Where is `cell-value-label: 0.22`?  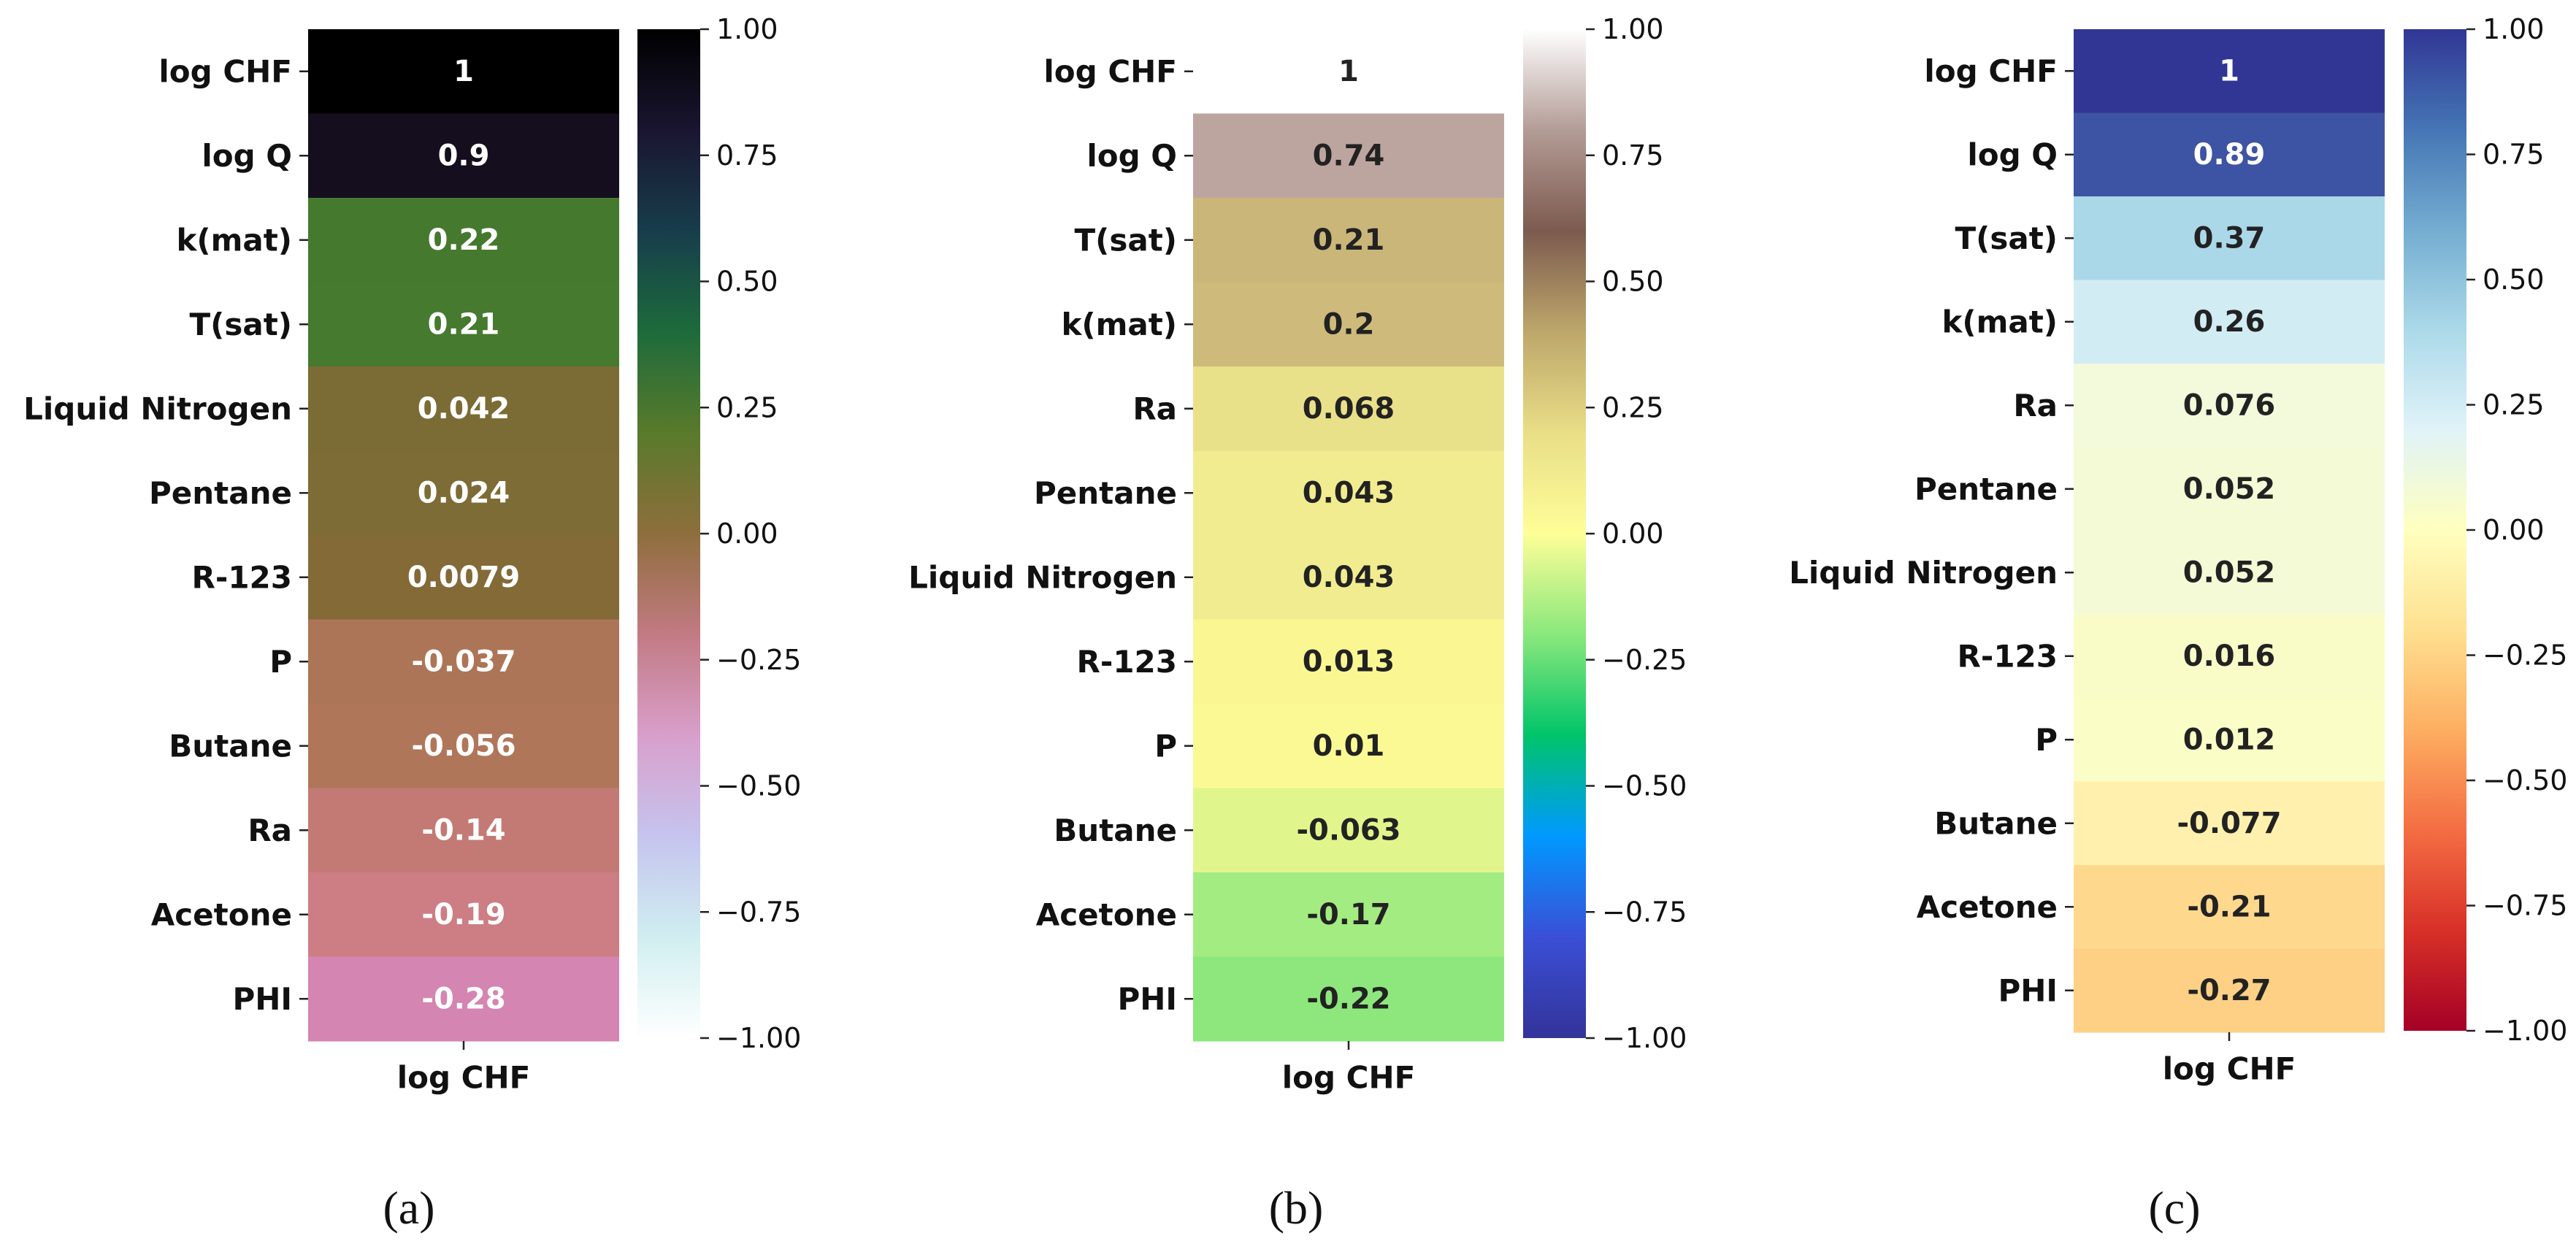
cell-value-label: 0.22 is located at coordinates (464, 240).